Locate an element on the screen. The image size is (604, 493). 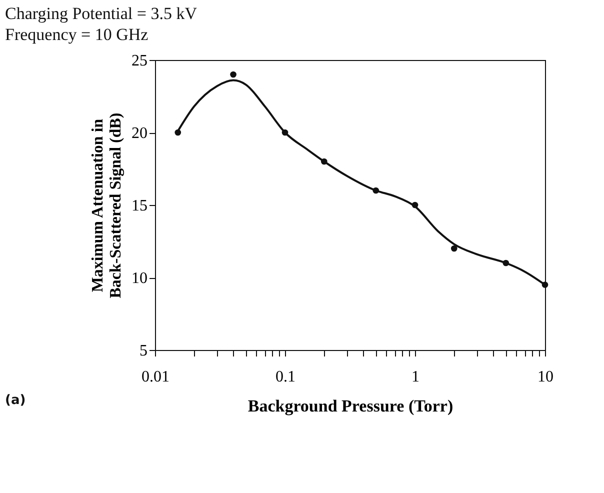
y-tick-label: 10 is located at coordinates (140, 278).